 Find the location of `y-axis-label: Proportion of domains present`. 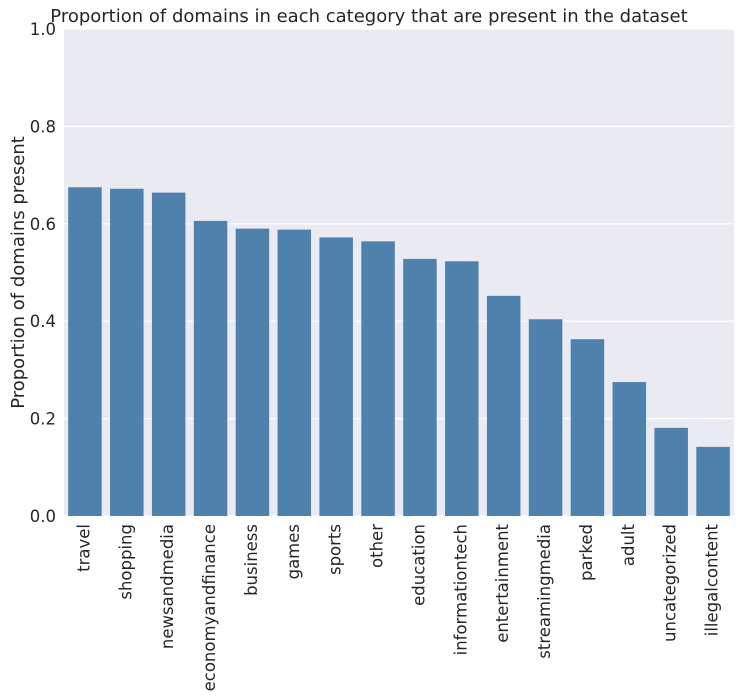

y-axis-label: Proportion of domains present is located at coordinates (18, 272).